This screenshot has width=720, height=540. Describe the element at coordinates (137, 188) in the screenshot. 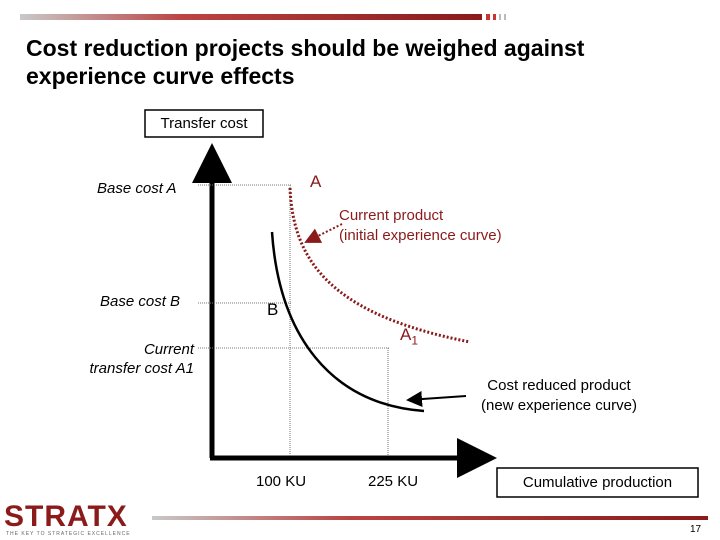

I see `label: Base cost A` at that location.